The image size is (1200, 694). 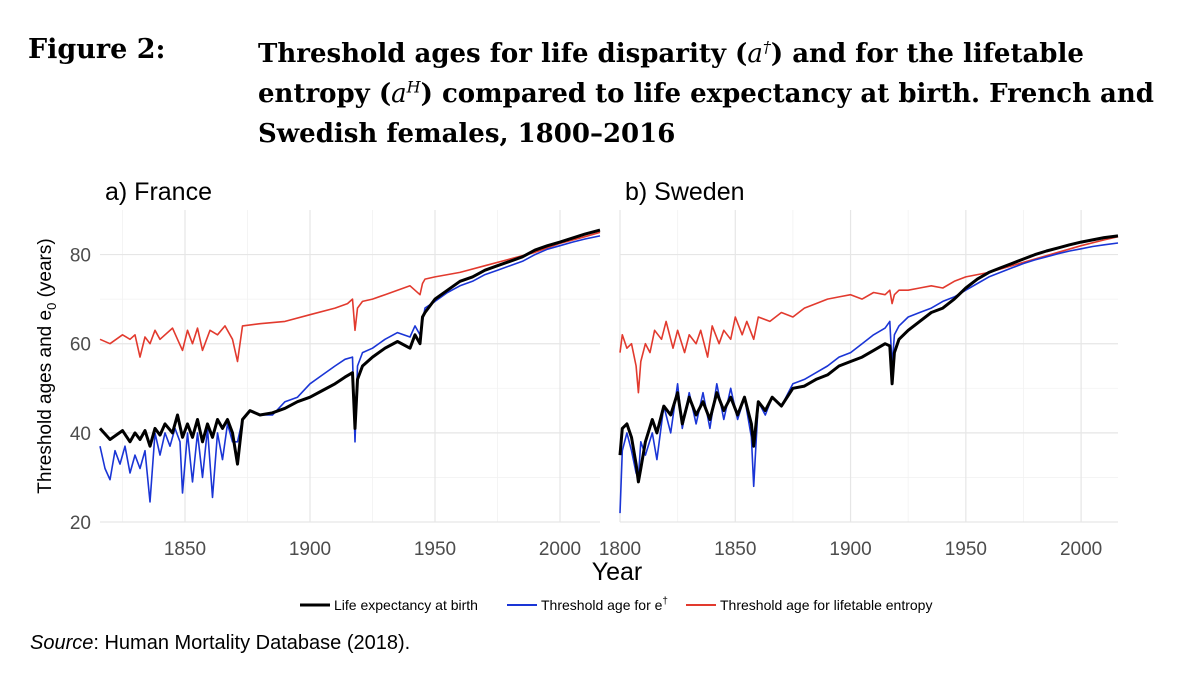 What do you see at coordinates (413, 87) in the screenshot?
I see `caption-superscript-2: H` at bounding box center [413, 87].